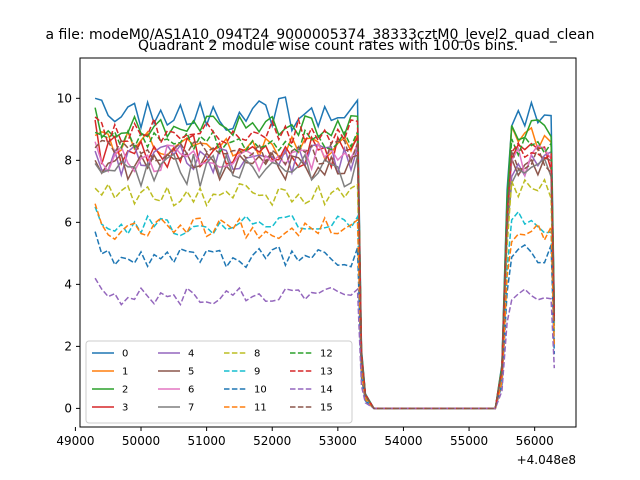  I want to click on x-tick-label: 56000, so click(535, 441).